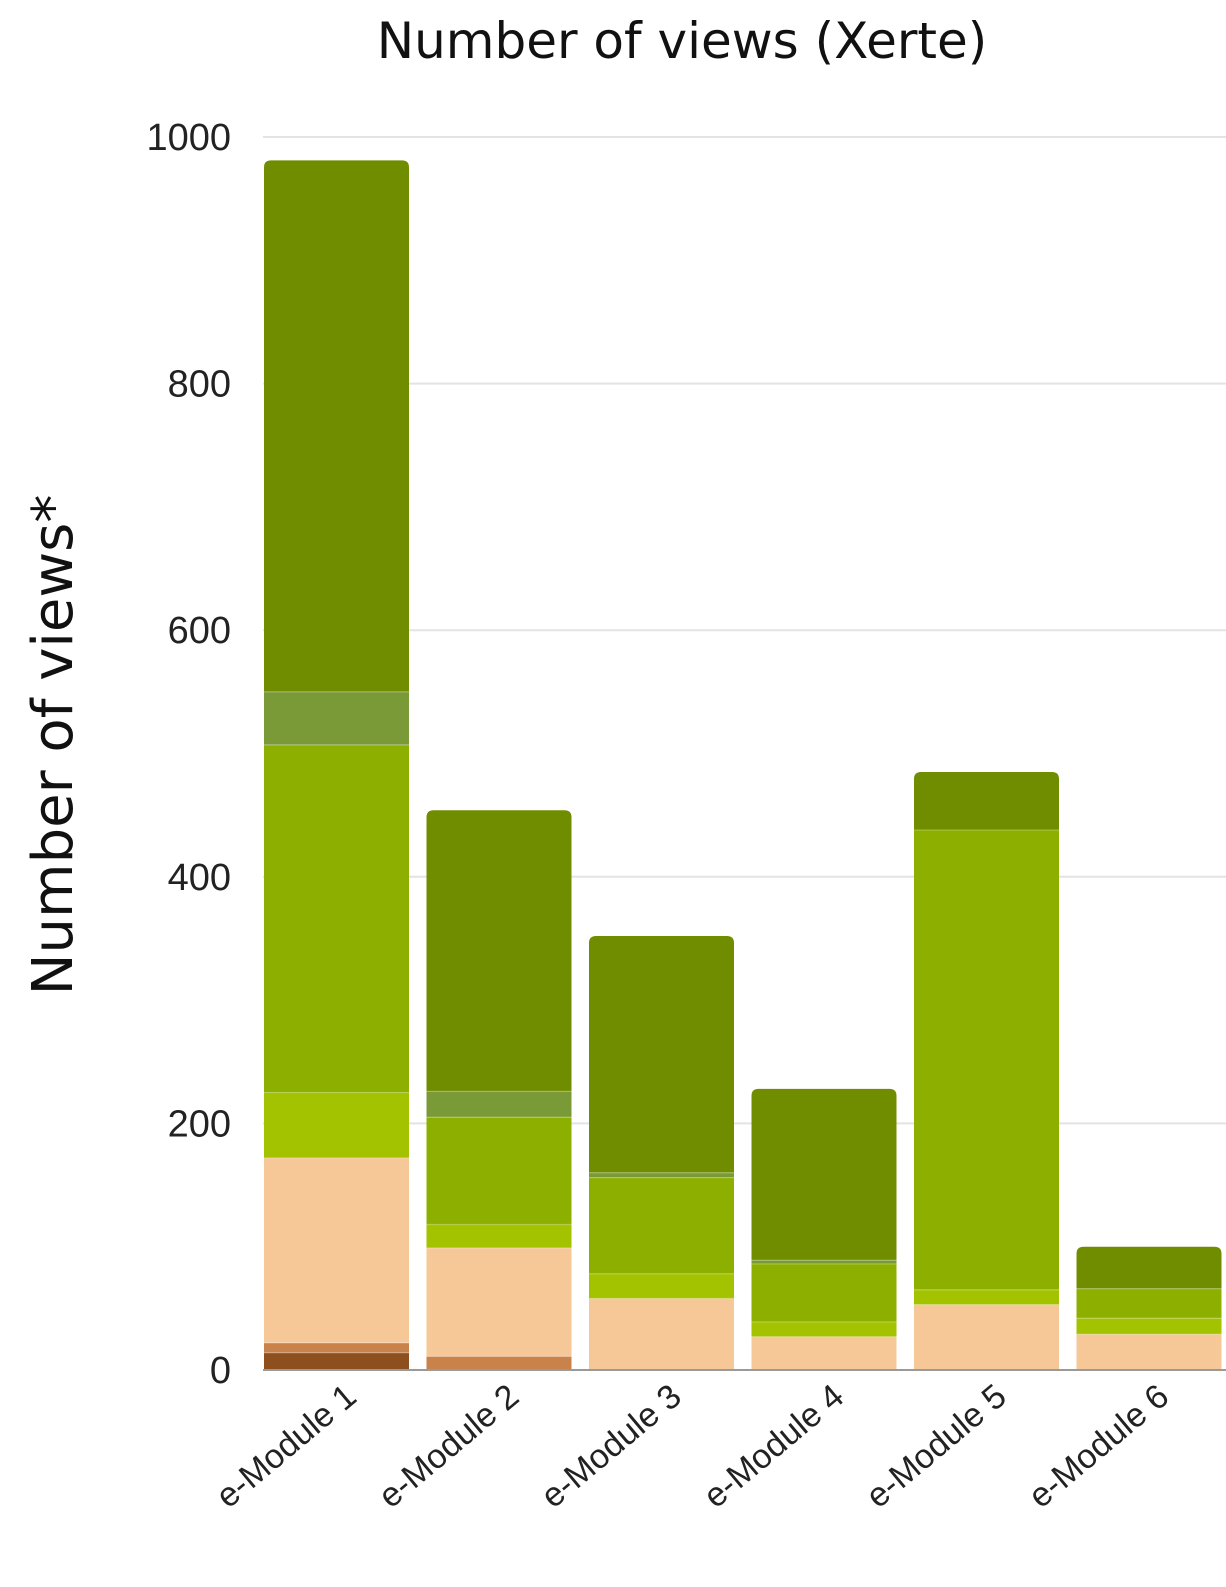 The width and height of the screenshot is (1226, 1587). Describe the element at coordinates (286, 1446) in the screenshot. I see `x-category-label: e-Module 1` at that location.